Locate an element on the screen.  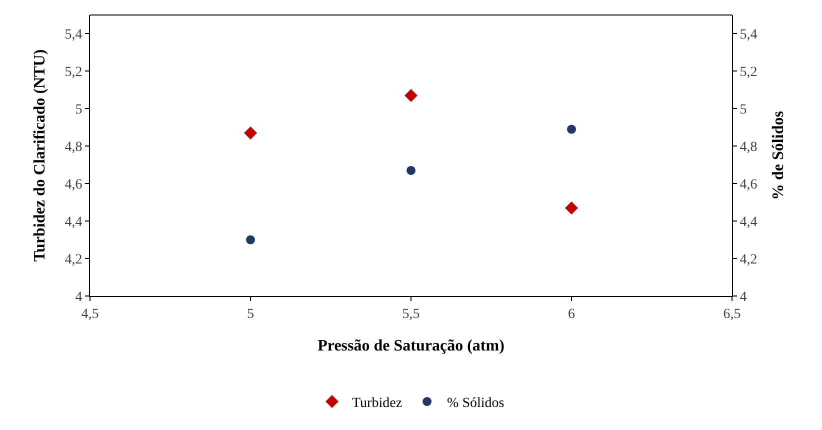
x-tick-label: 4,5 is located at coordinates (90, 314).